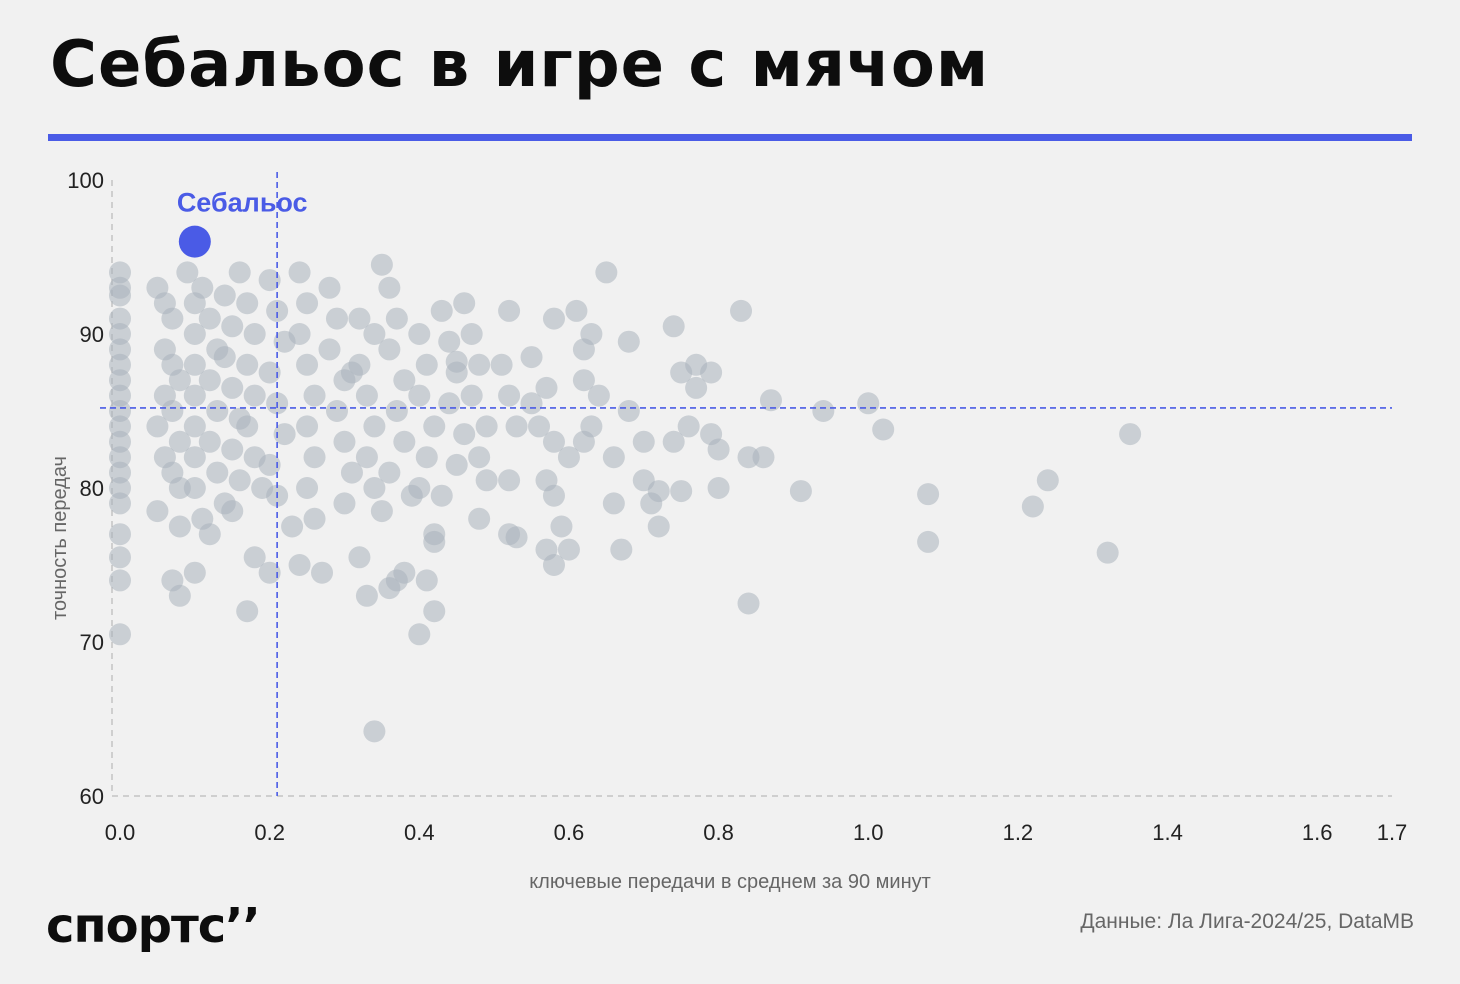 This screenshot has width=1460, height=984. I want to click on highlight-group: Себальос, so click(242, 223).